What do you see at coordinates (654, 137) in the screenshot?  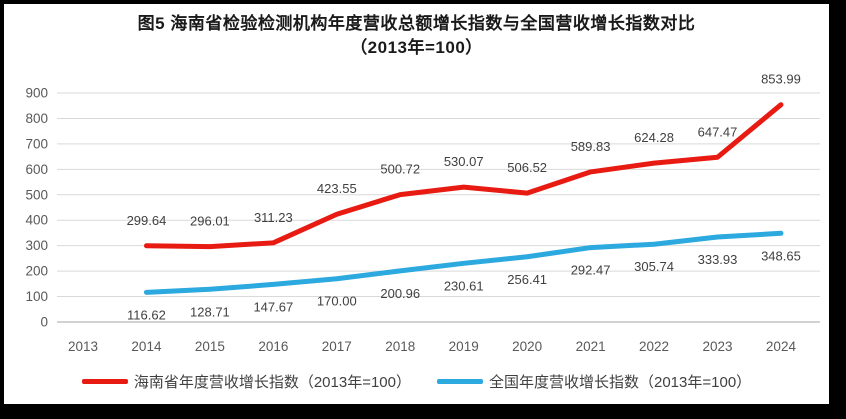 I see `data-label: 624.28` at bounding box center [654, 137].